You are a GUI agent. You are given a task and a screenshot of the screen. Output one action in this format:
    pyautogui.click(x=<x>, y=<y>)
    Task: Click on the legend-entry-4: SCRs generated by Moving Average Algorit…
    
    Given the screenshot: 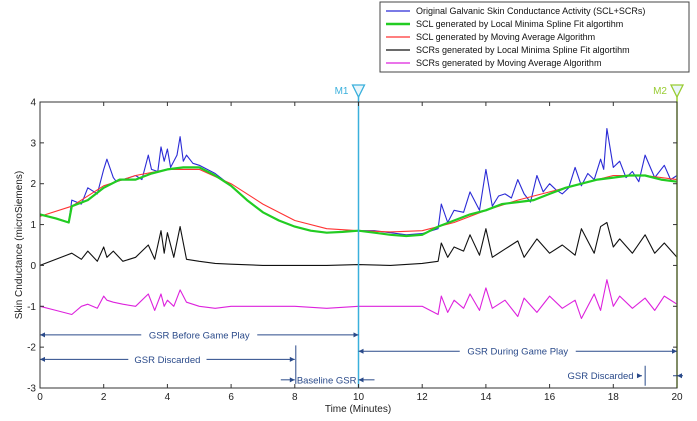 What is the action you would take?
    pyautogui.click(x=508, y=63)
    